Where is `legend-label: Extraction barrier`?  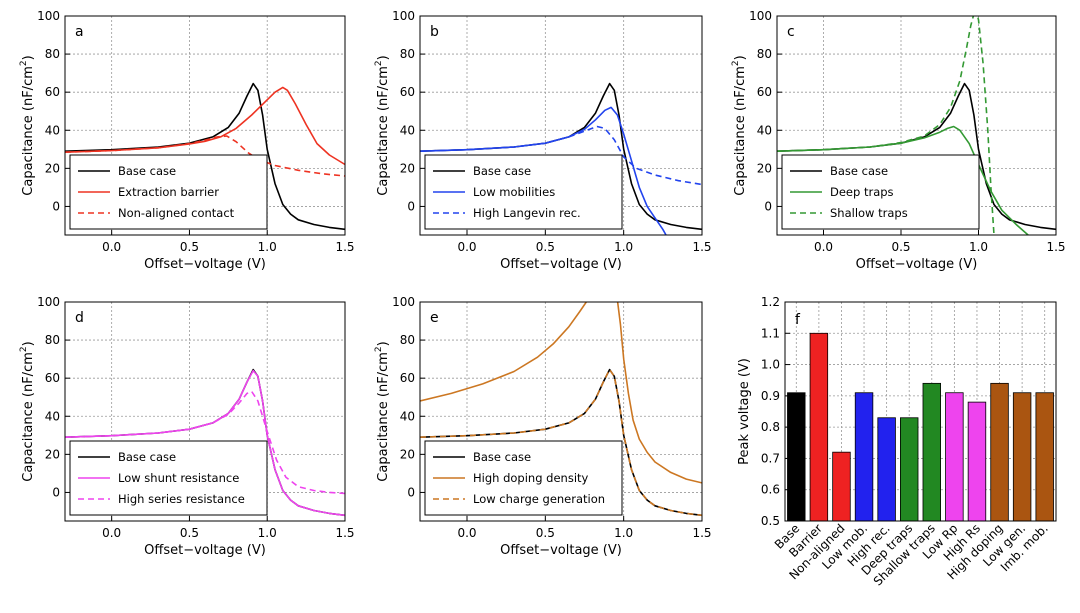
legend-label: Extraction barrier is located at coordinates (168, 192).